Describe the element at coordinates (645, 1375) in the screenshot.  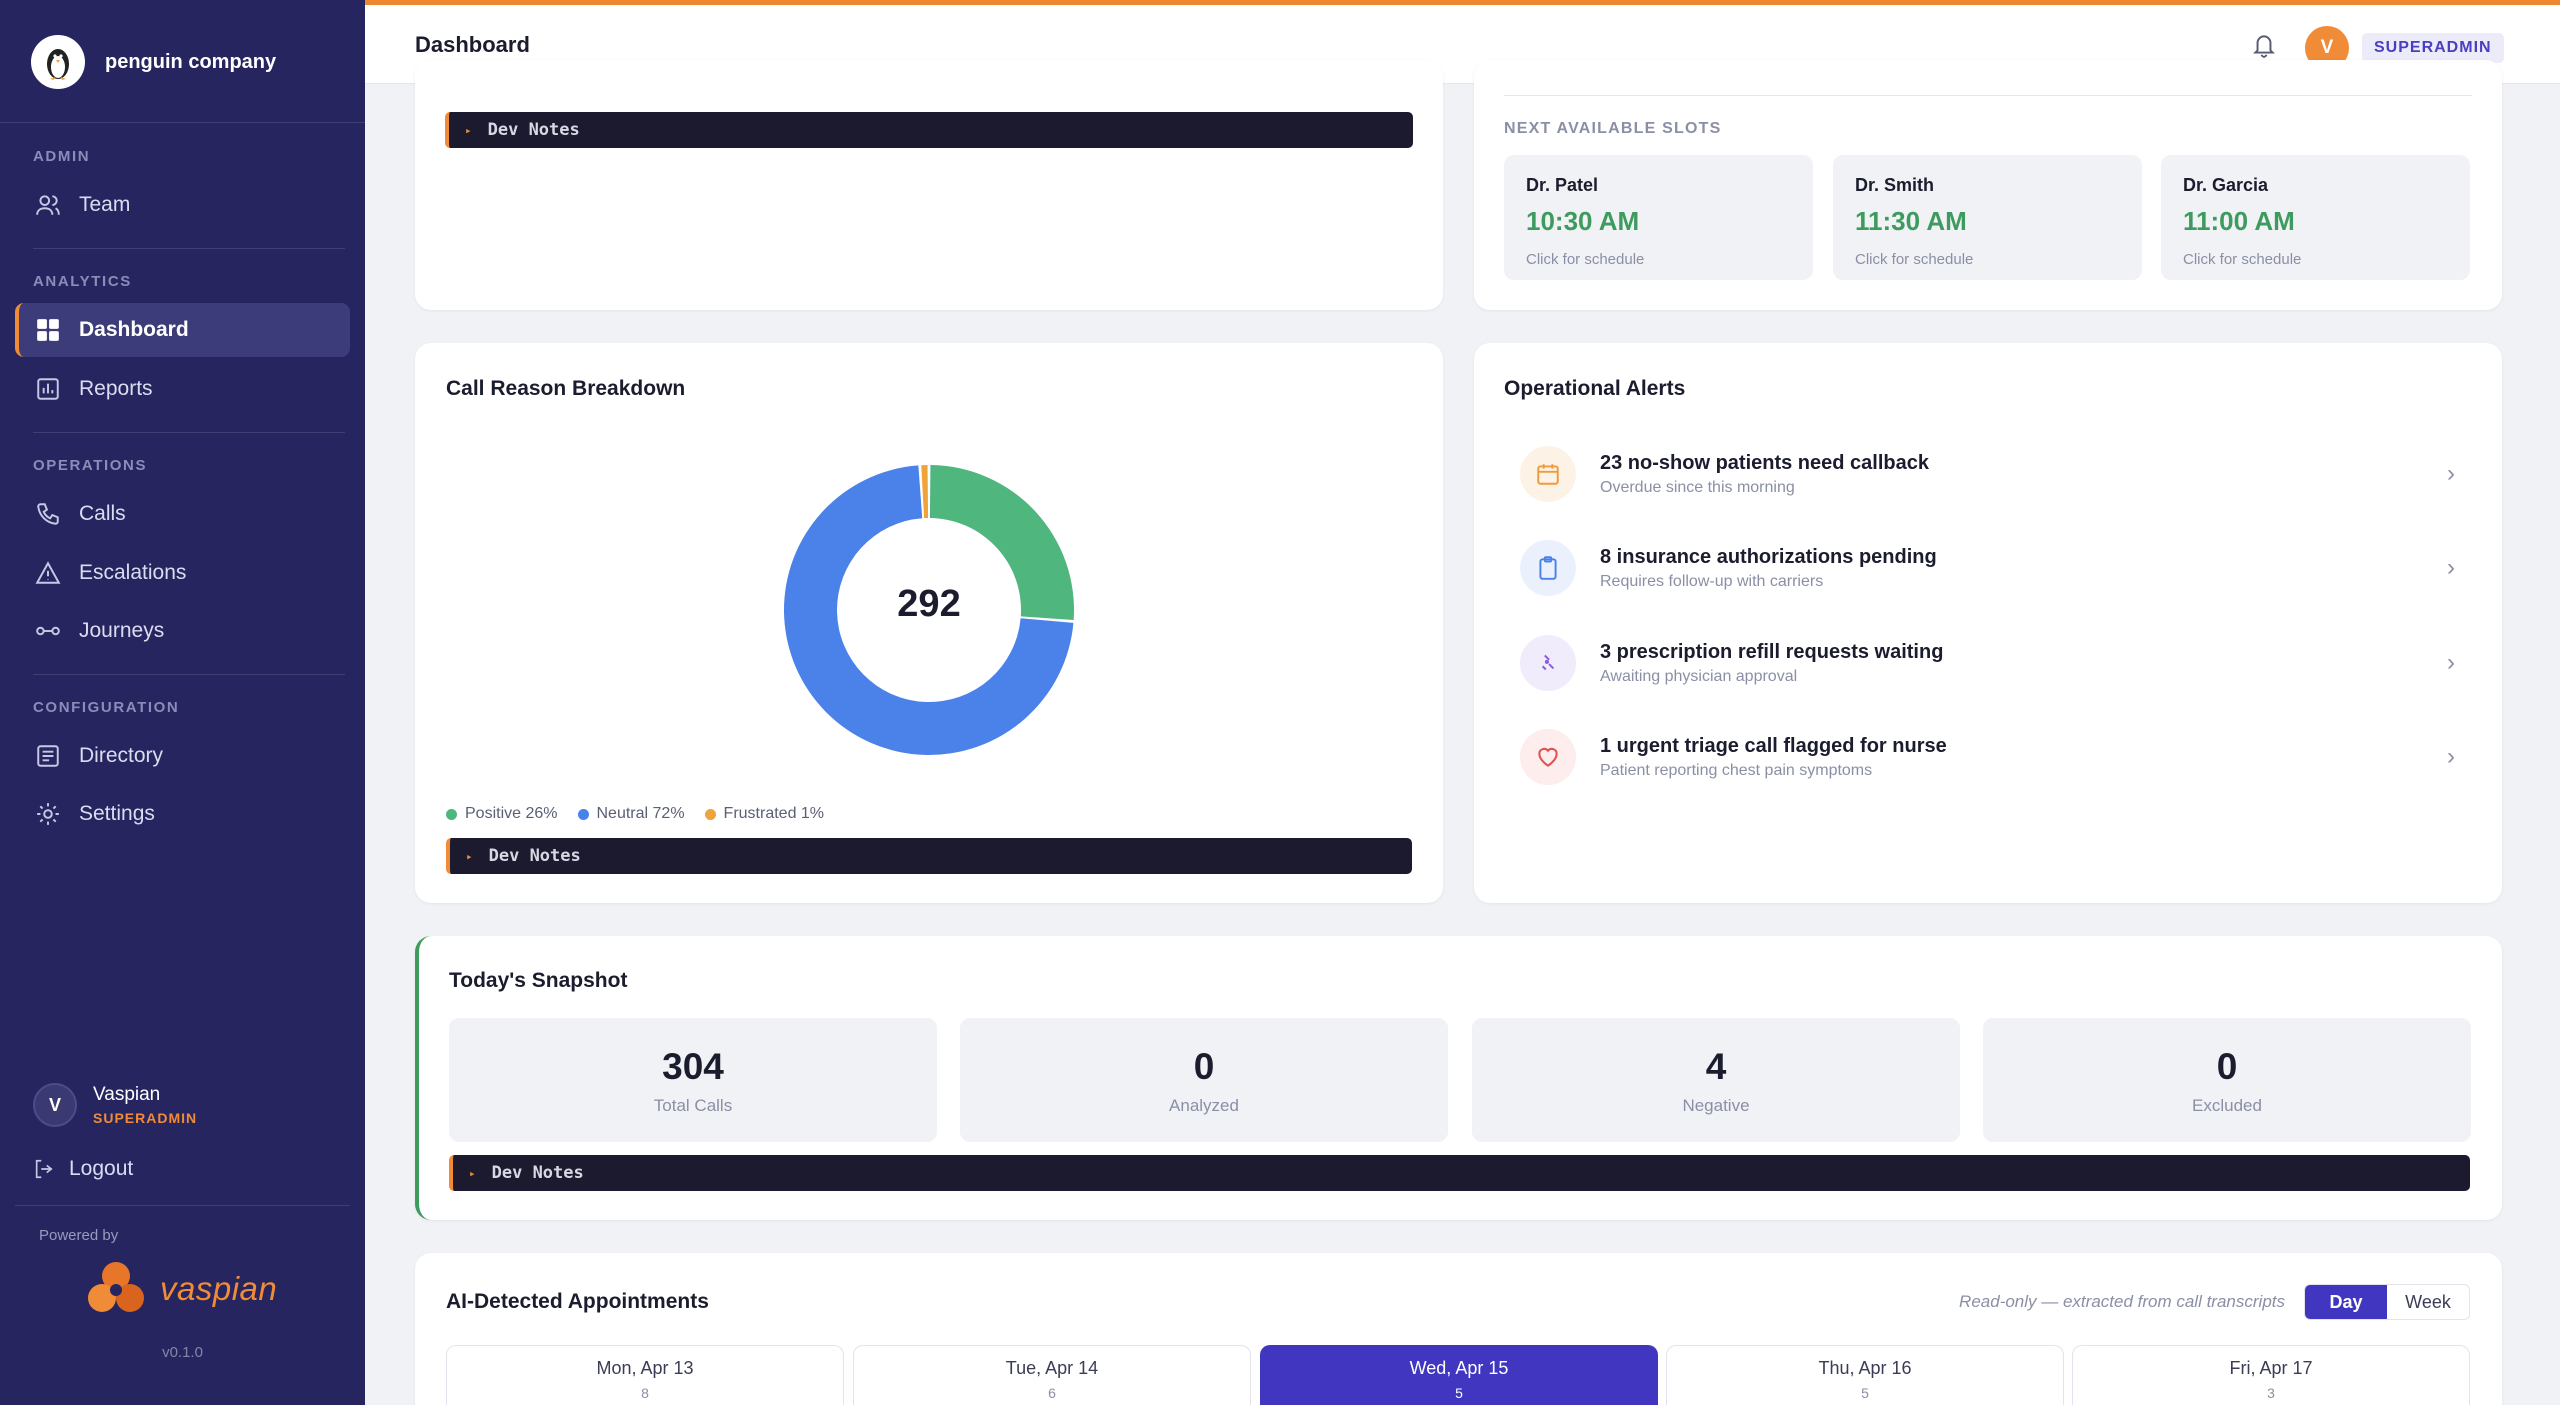
I see `day-tab: Mon, Apr 13 8` at that location.